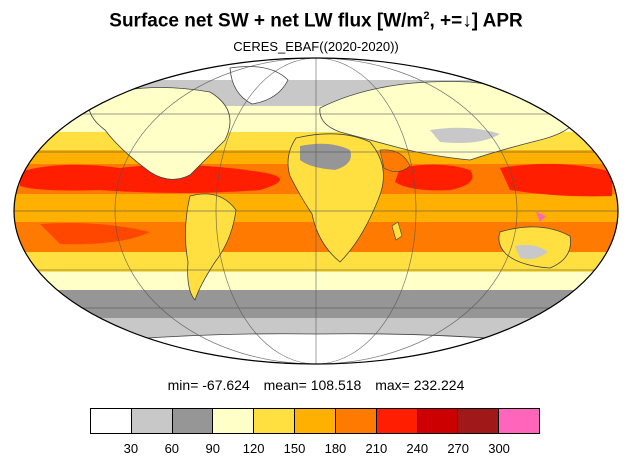 Image resolution: width=632 pixels, height=463 pixels. I want to click on colorbar-tick-label: 270, so click(458, 448).